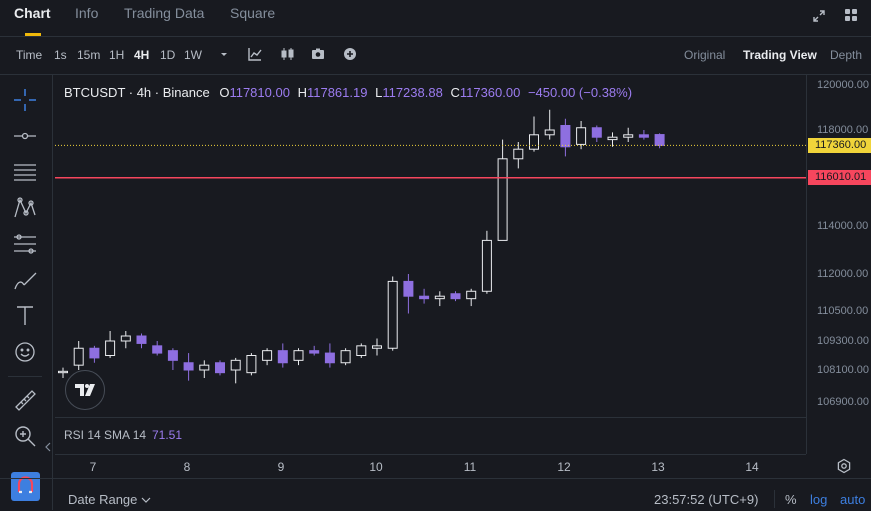 The height and width of the screenshot is (511, 871). What do you see at coordinates (851, 15) in the screenshot?
I see `layout-icon` at bounding box center [851, 15].